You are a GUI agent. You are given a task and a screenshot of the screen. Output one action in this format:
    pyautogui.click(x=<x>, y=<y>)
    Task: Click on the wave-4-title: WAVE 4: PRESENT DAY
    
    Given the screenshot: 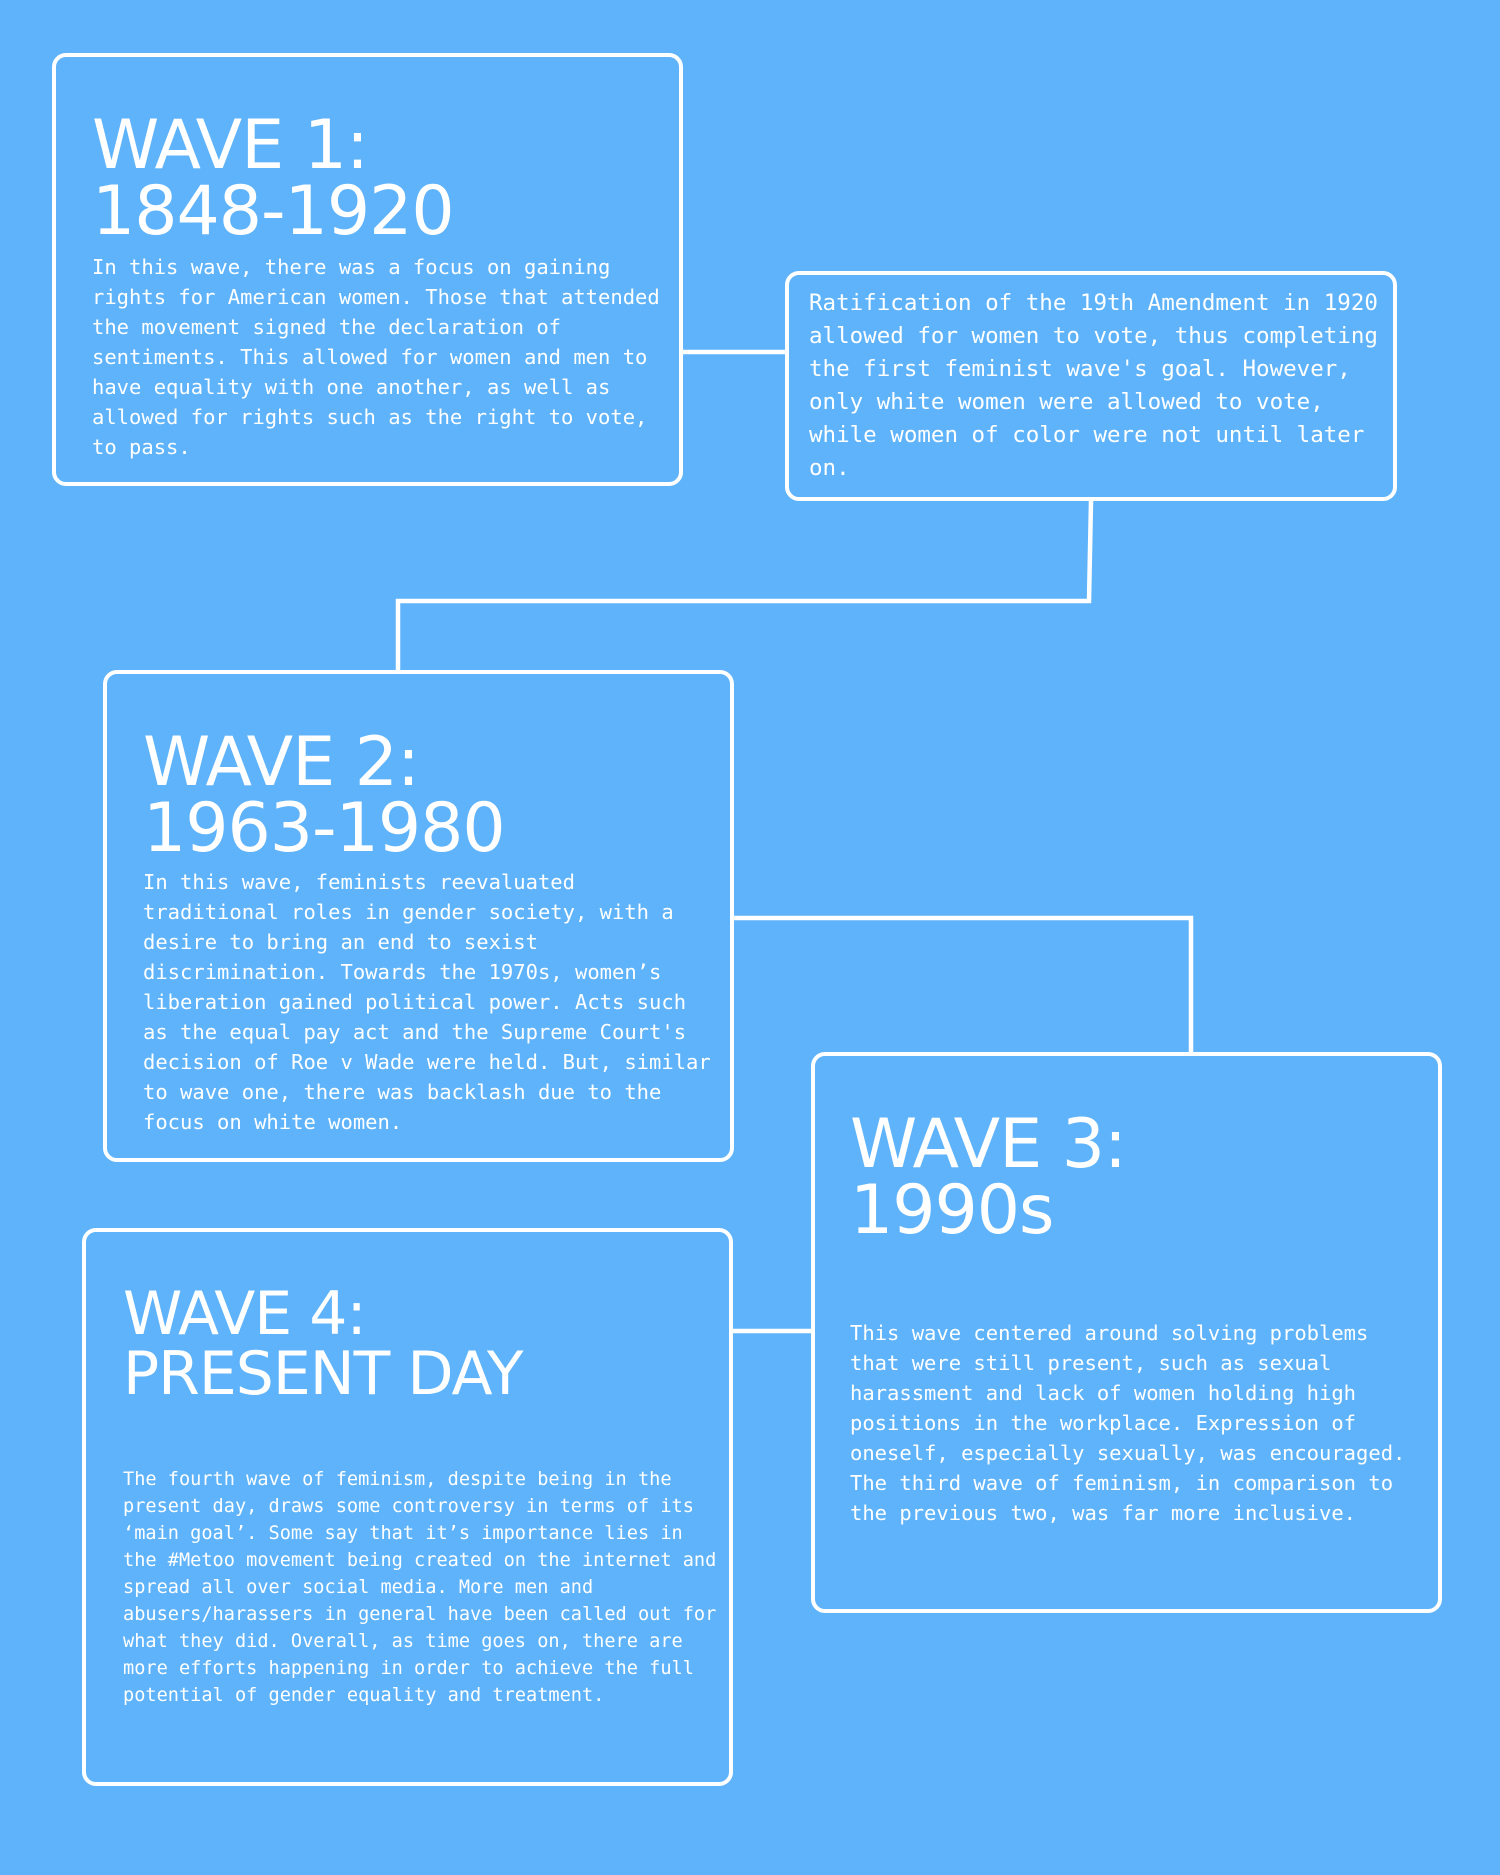 What is the action you would take?
    pyautogui.click(x=323, y=1344)
    